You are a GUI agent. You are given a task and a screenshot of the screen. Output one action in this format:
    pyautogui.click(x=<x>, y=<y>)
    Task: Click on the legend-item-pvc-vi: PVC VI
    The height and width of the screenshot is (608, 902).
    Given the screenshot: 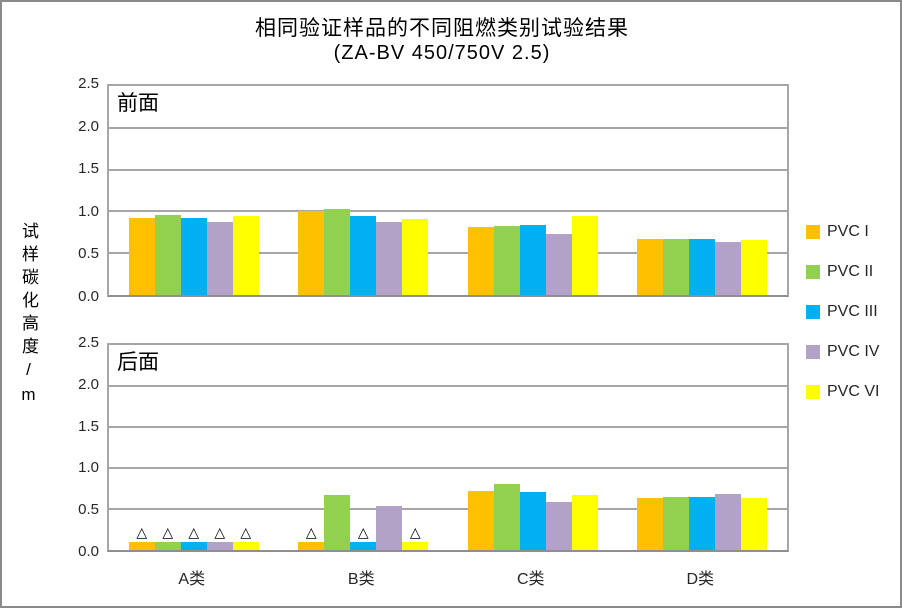 What is the action you would take?
    pyautogui.click(x=842, y=392)
    